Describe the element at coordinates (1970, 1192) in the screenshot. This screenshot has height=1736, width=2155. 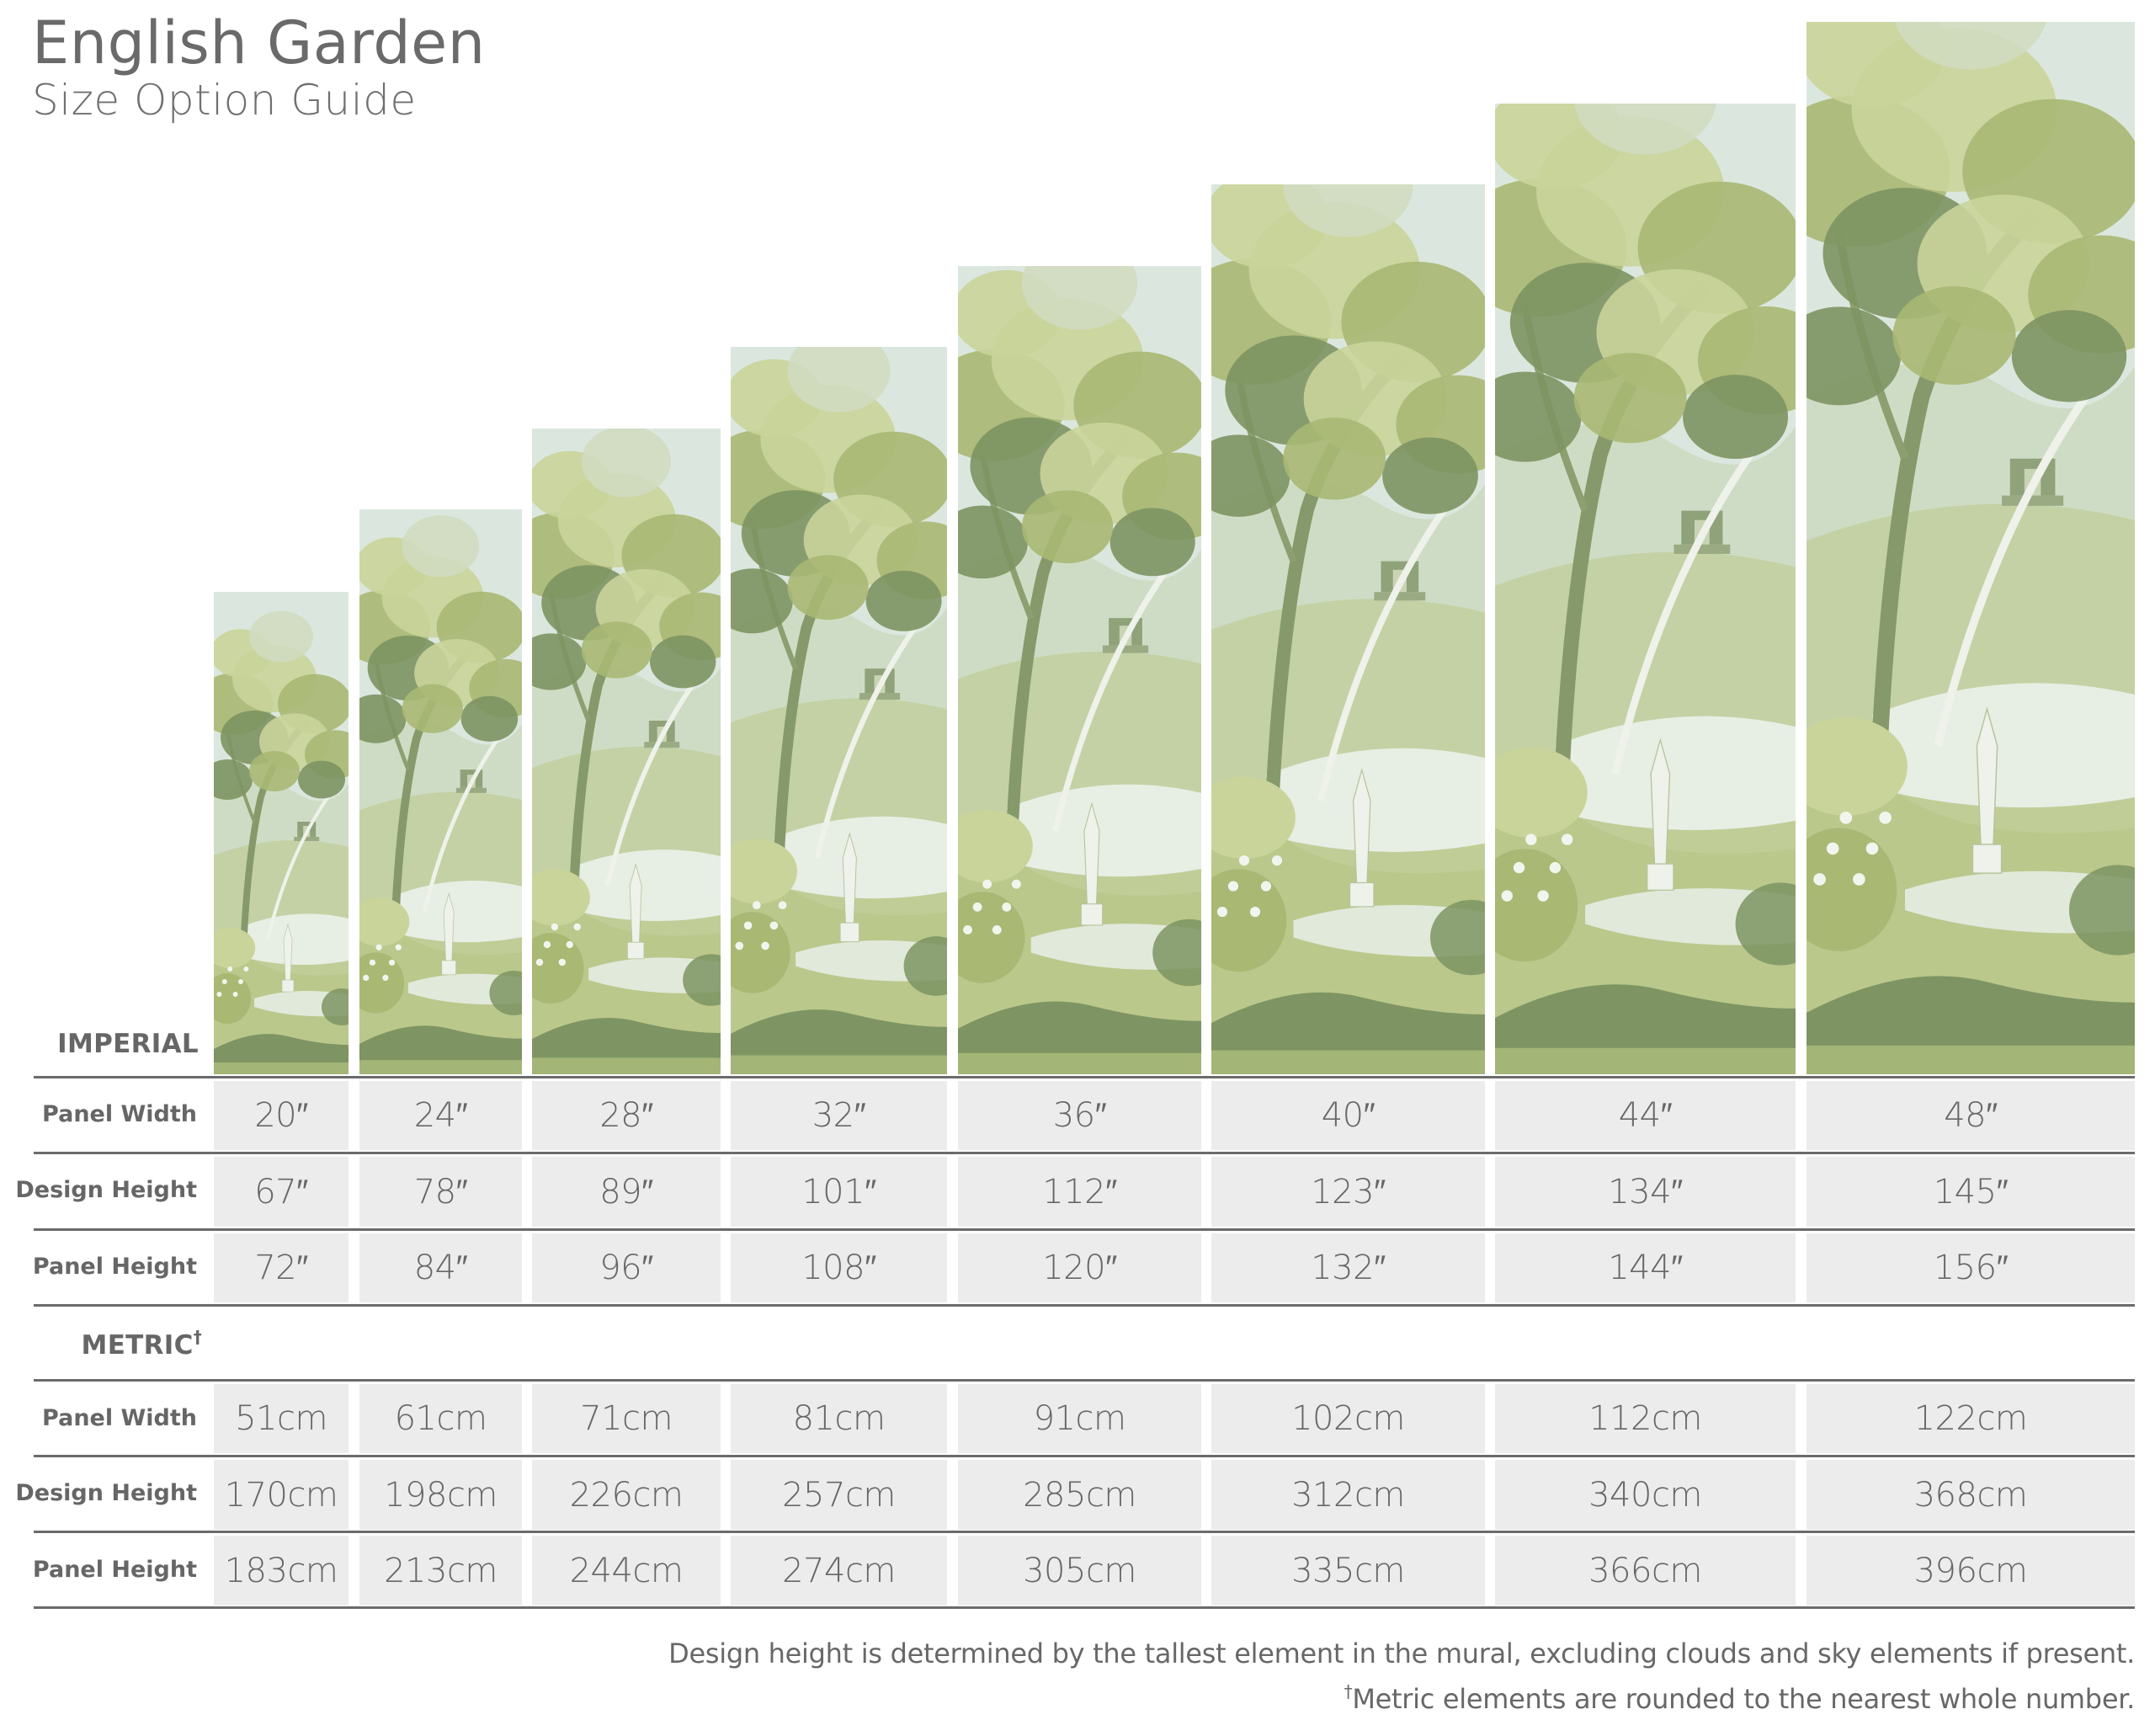
I see `imperial-design-height-cell: 145″` at that location.